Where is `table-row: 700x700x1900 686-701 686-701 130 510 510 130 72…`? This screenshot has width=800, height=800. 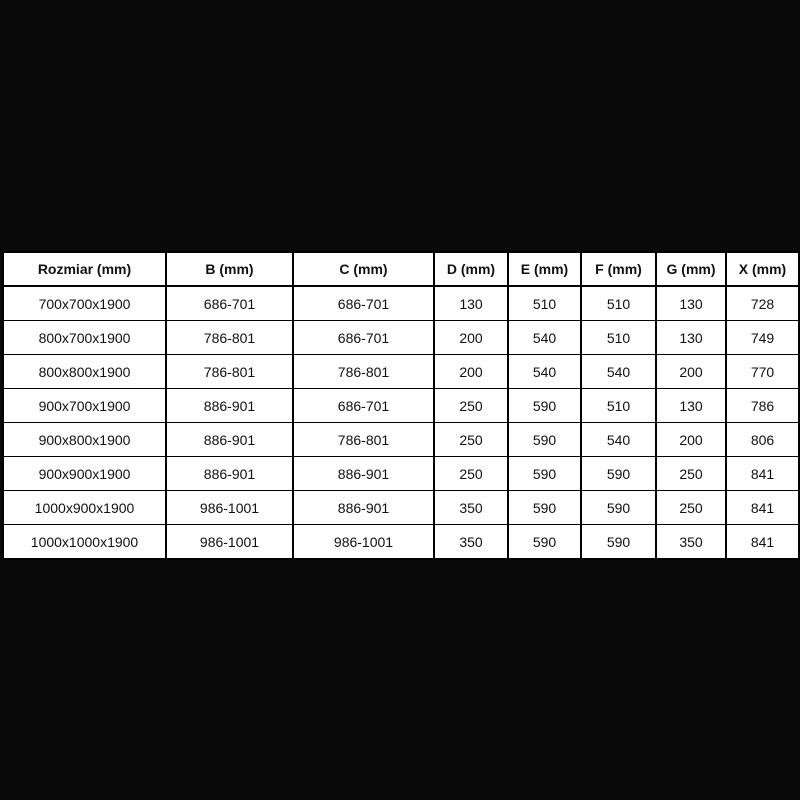 table-row: 700x700x1900 686-701 686-701 130 510 510 130 72… is located at coordinates (401, 303).